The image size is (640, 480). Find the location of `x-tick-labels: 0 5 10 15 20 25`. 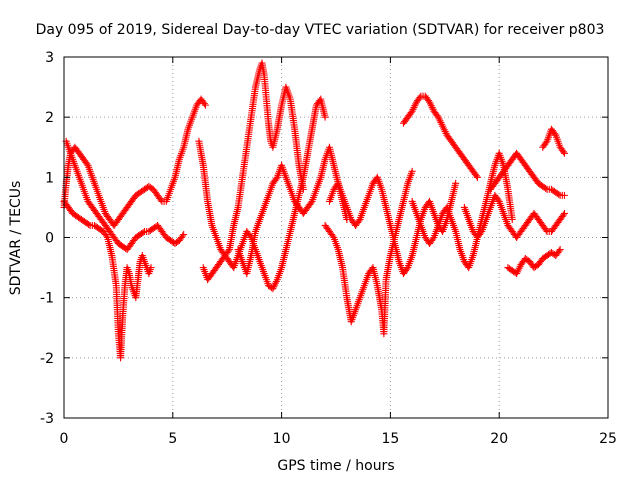

x-tick-labels: 0 5 10 15 20 25 is located at coordinates (338, 439).